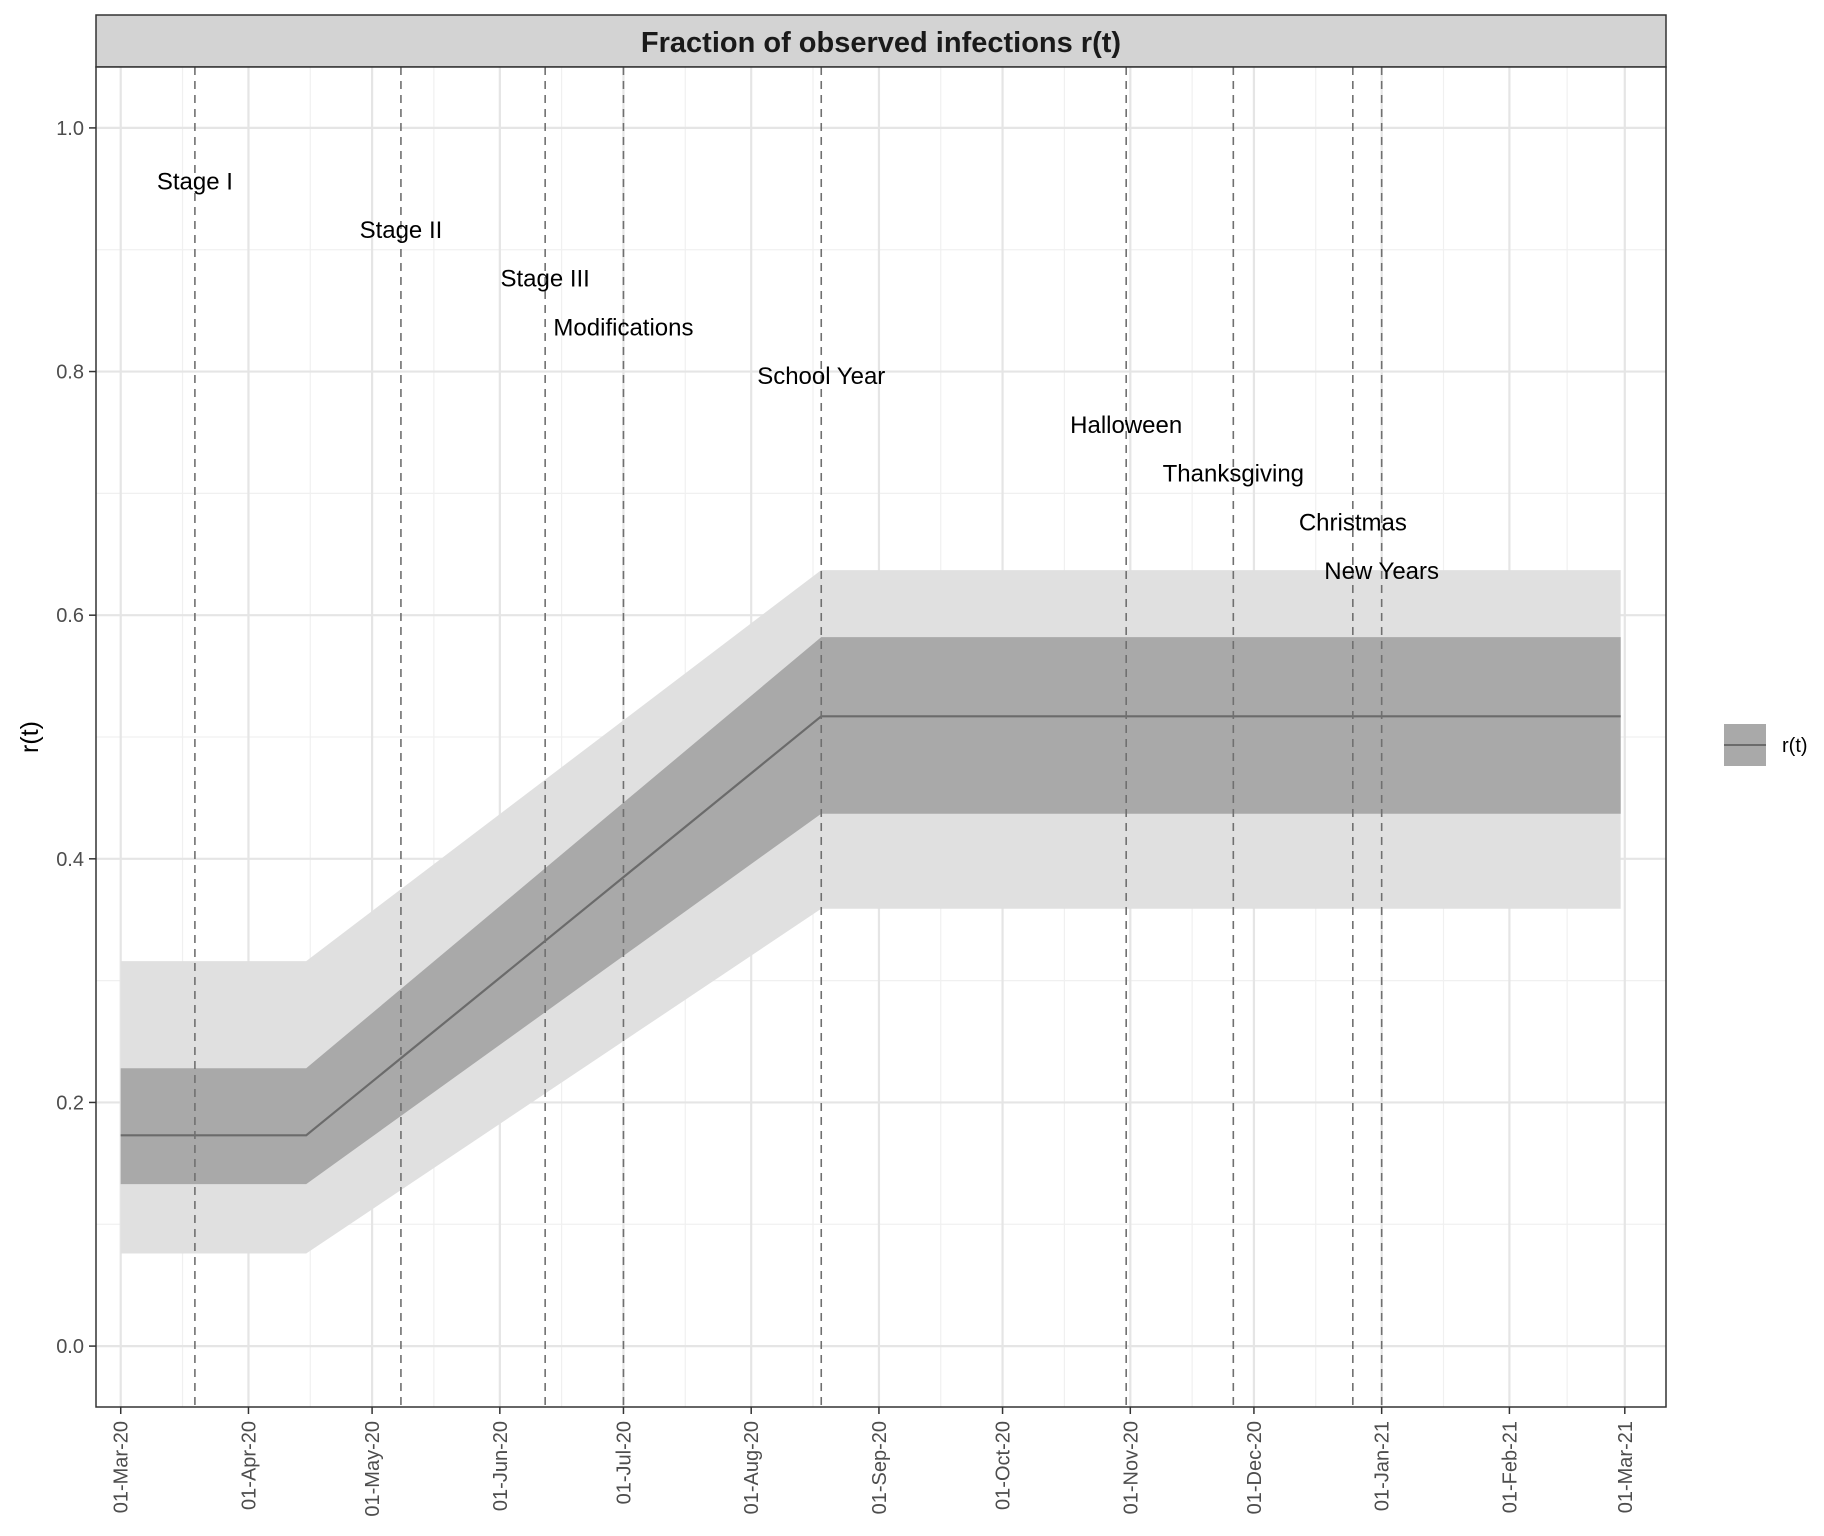 Image resolution: width=1824 pixels, height=1536 pixels. Describe the element at coordinates (401, 230) in the screenshot. I see `event-label: Stage II` at that location.